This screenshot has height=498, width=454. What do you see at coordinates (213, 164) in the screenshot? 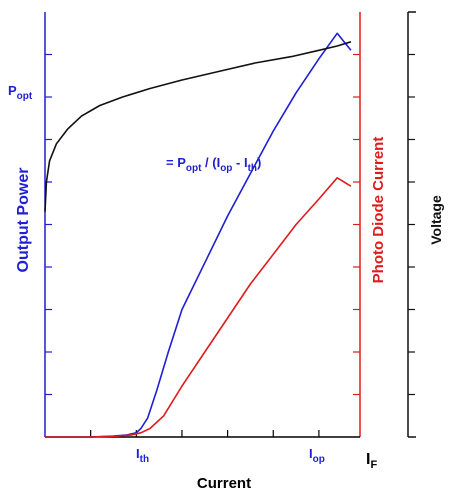
I see `slope-annotation: = Popt / (Iop - Ith)` at bounding box center [213, 164].